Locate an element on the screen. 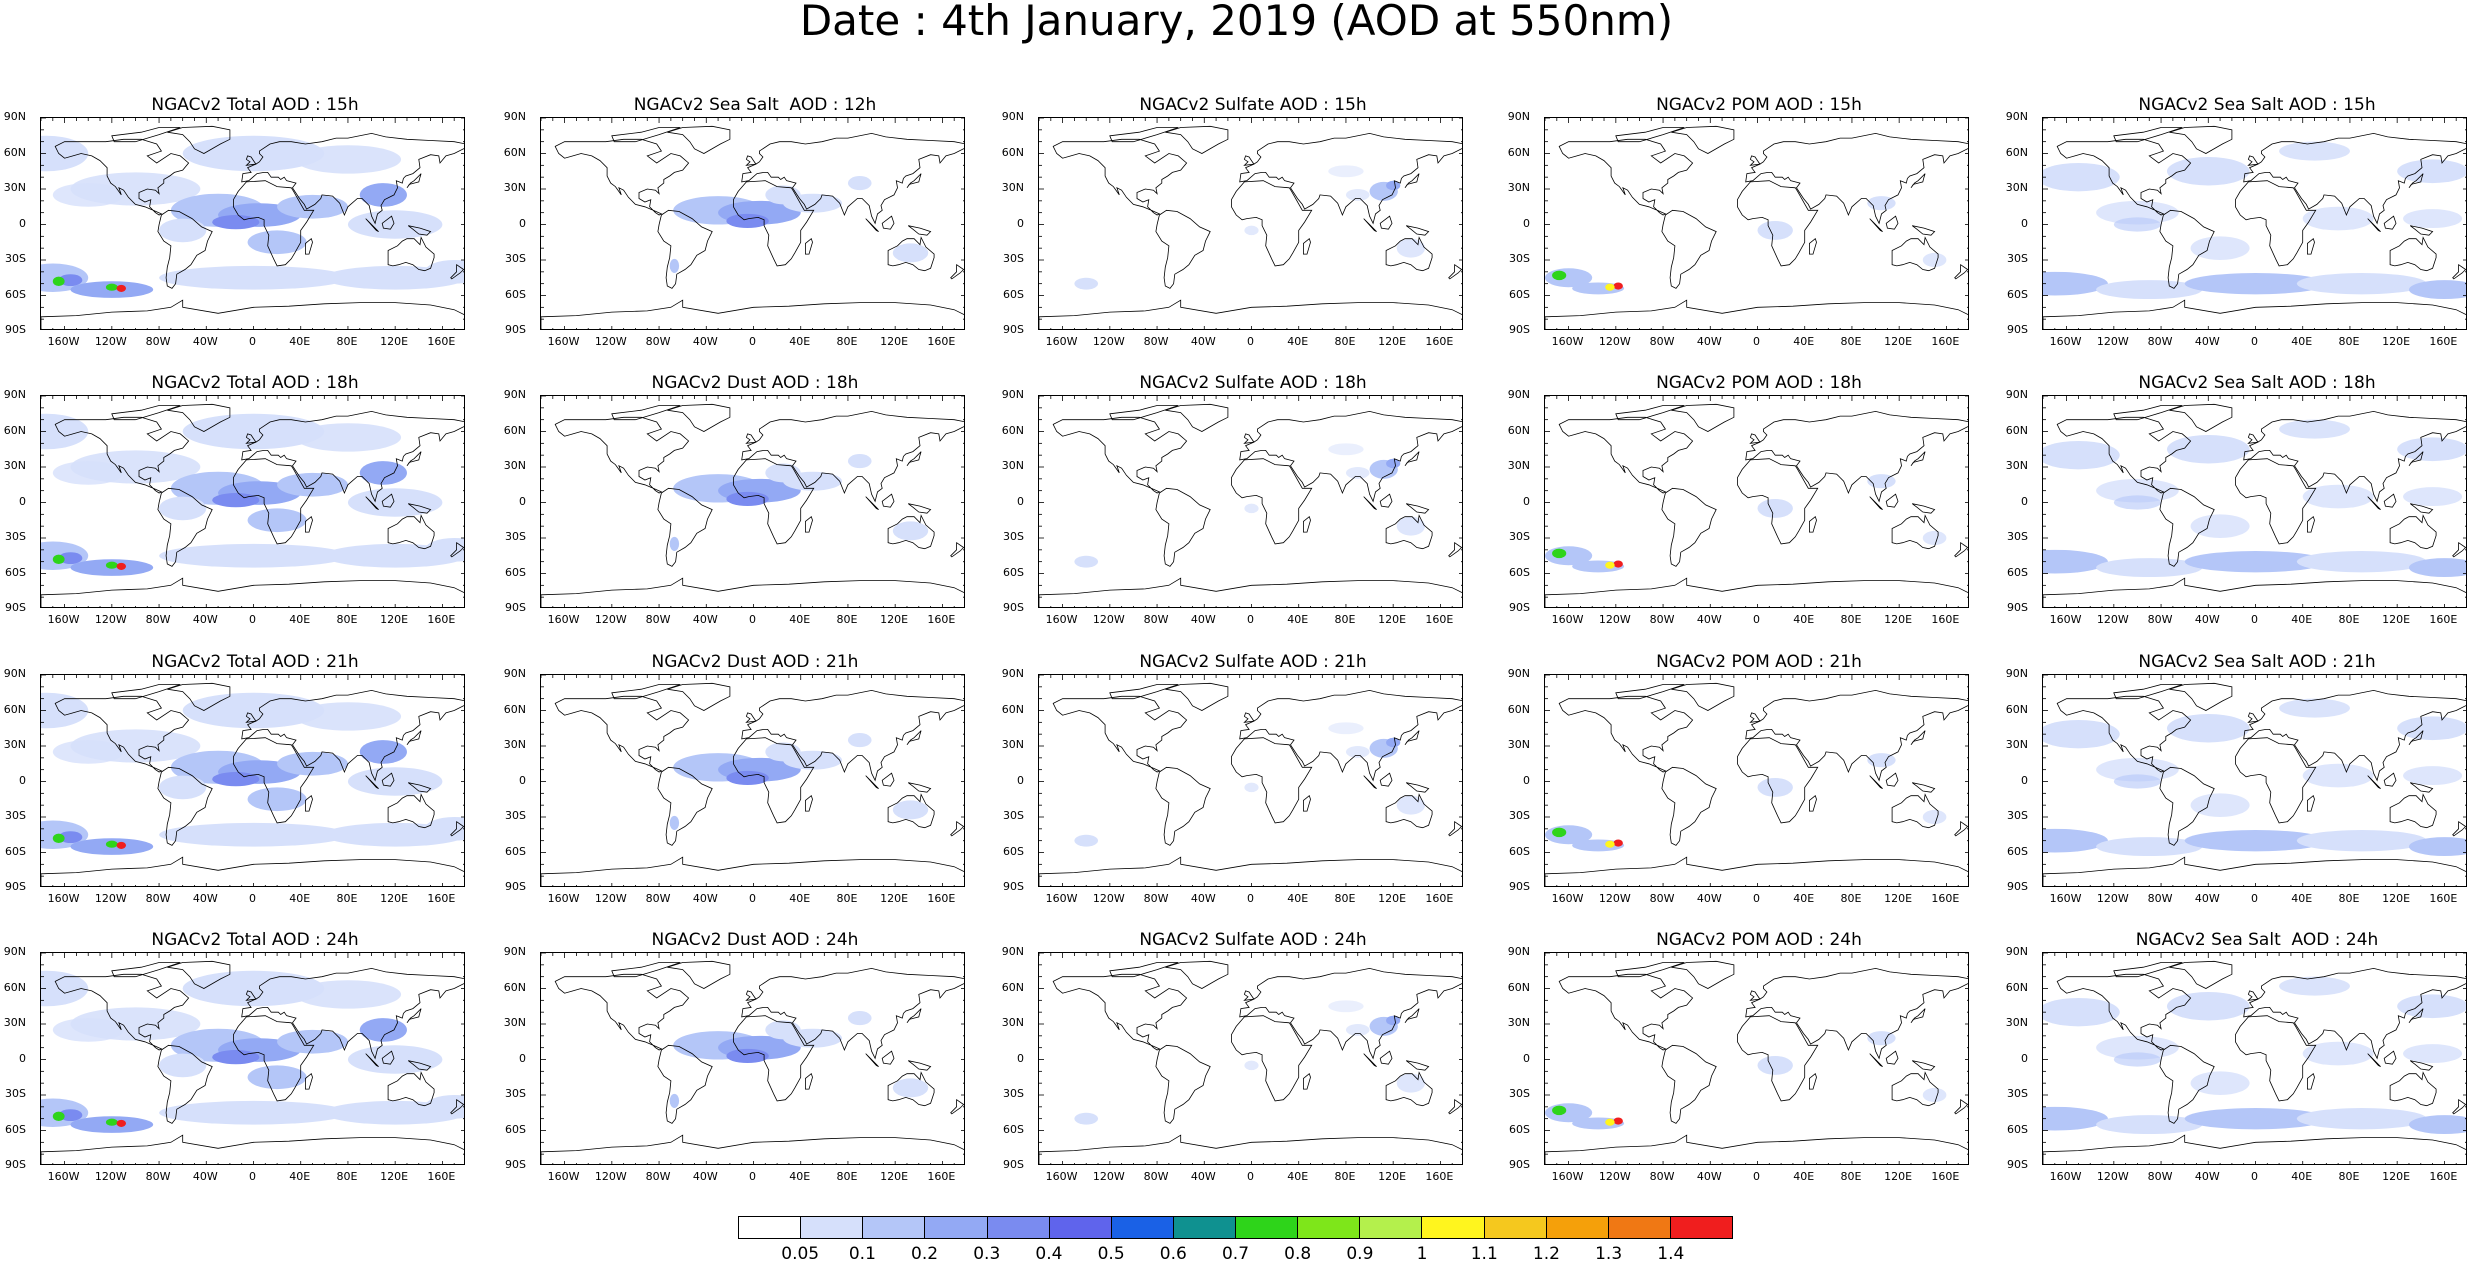  panel-title: NGACv2 Sea Salt AOD : 12h is located at coordinates (755, 105).